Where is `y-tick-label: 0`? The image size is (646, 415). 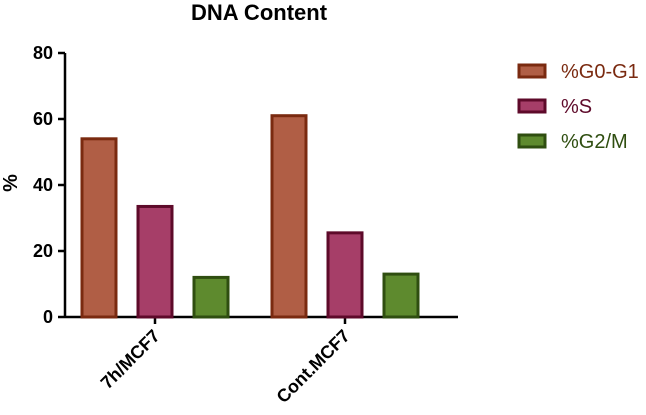
y-tick-label: 0 is located at coordinates (48, 317).